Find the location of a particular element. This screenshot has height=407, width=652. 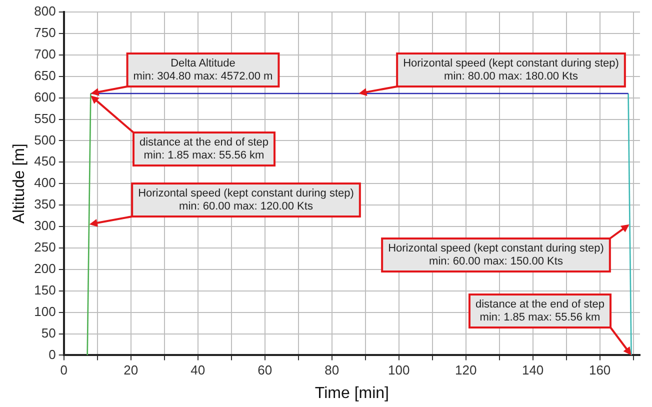

y-tick-label: 800 is located at coordinates (45, 11).